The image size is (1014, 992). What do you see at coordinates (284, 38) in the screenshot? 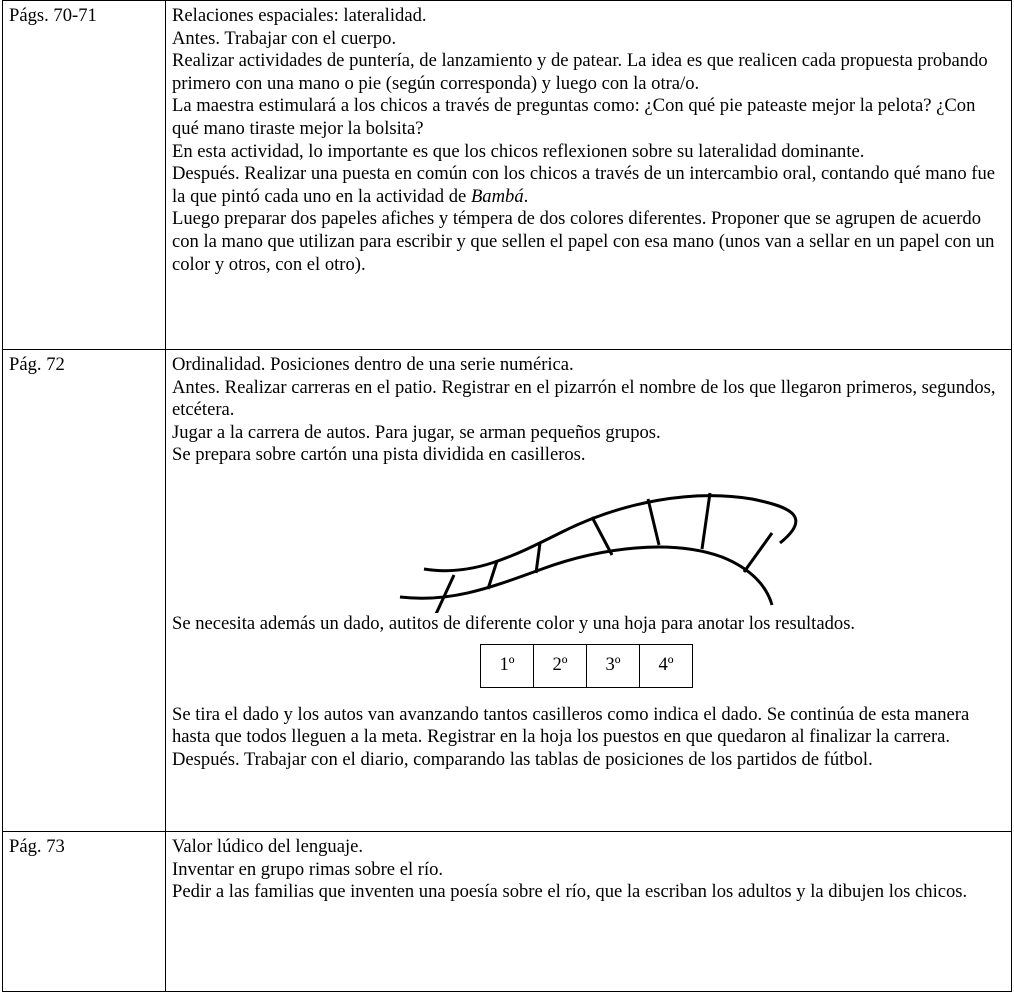
I see `paragraph: Antes. Trabajar con el cuerpo.` at bounding box center [284, 38].